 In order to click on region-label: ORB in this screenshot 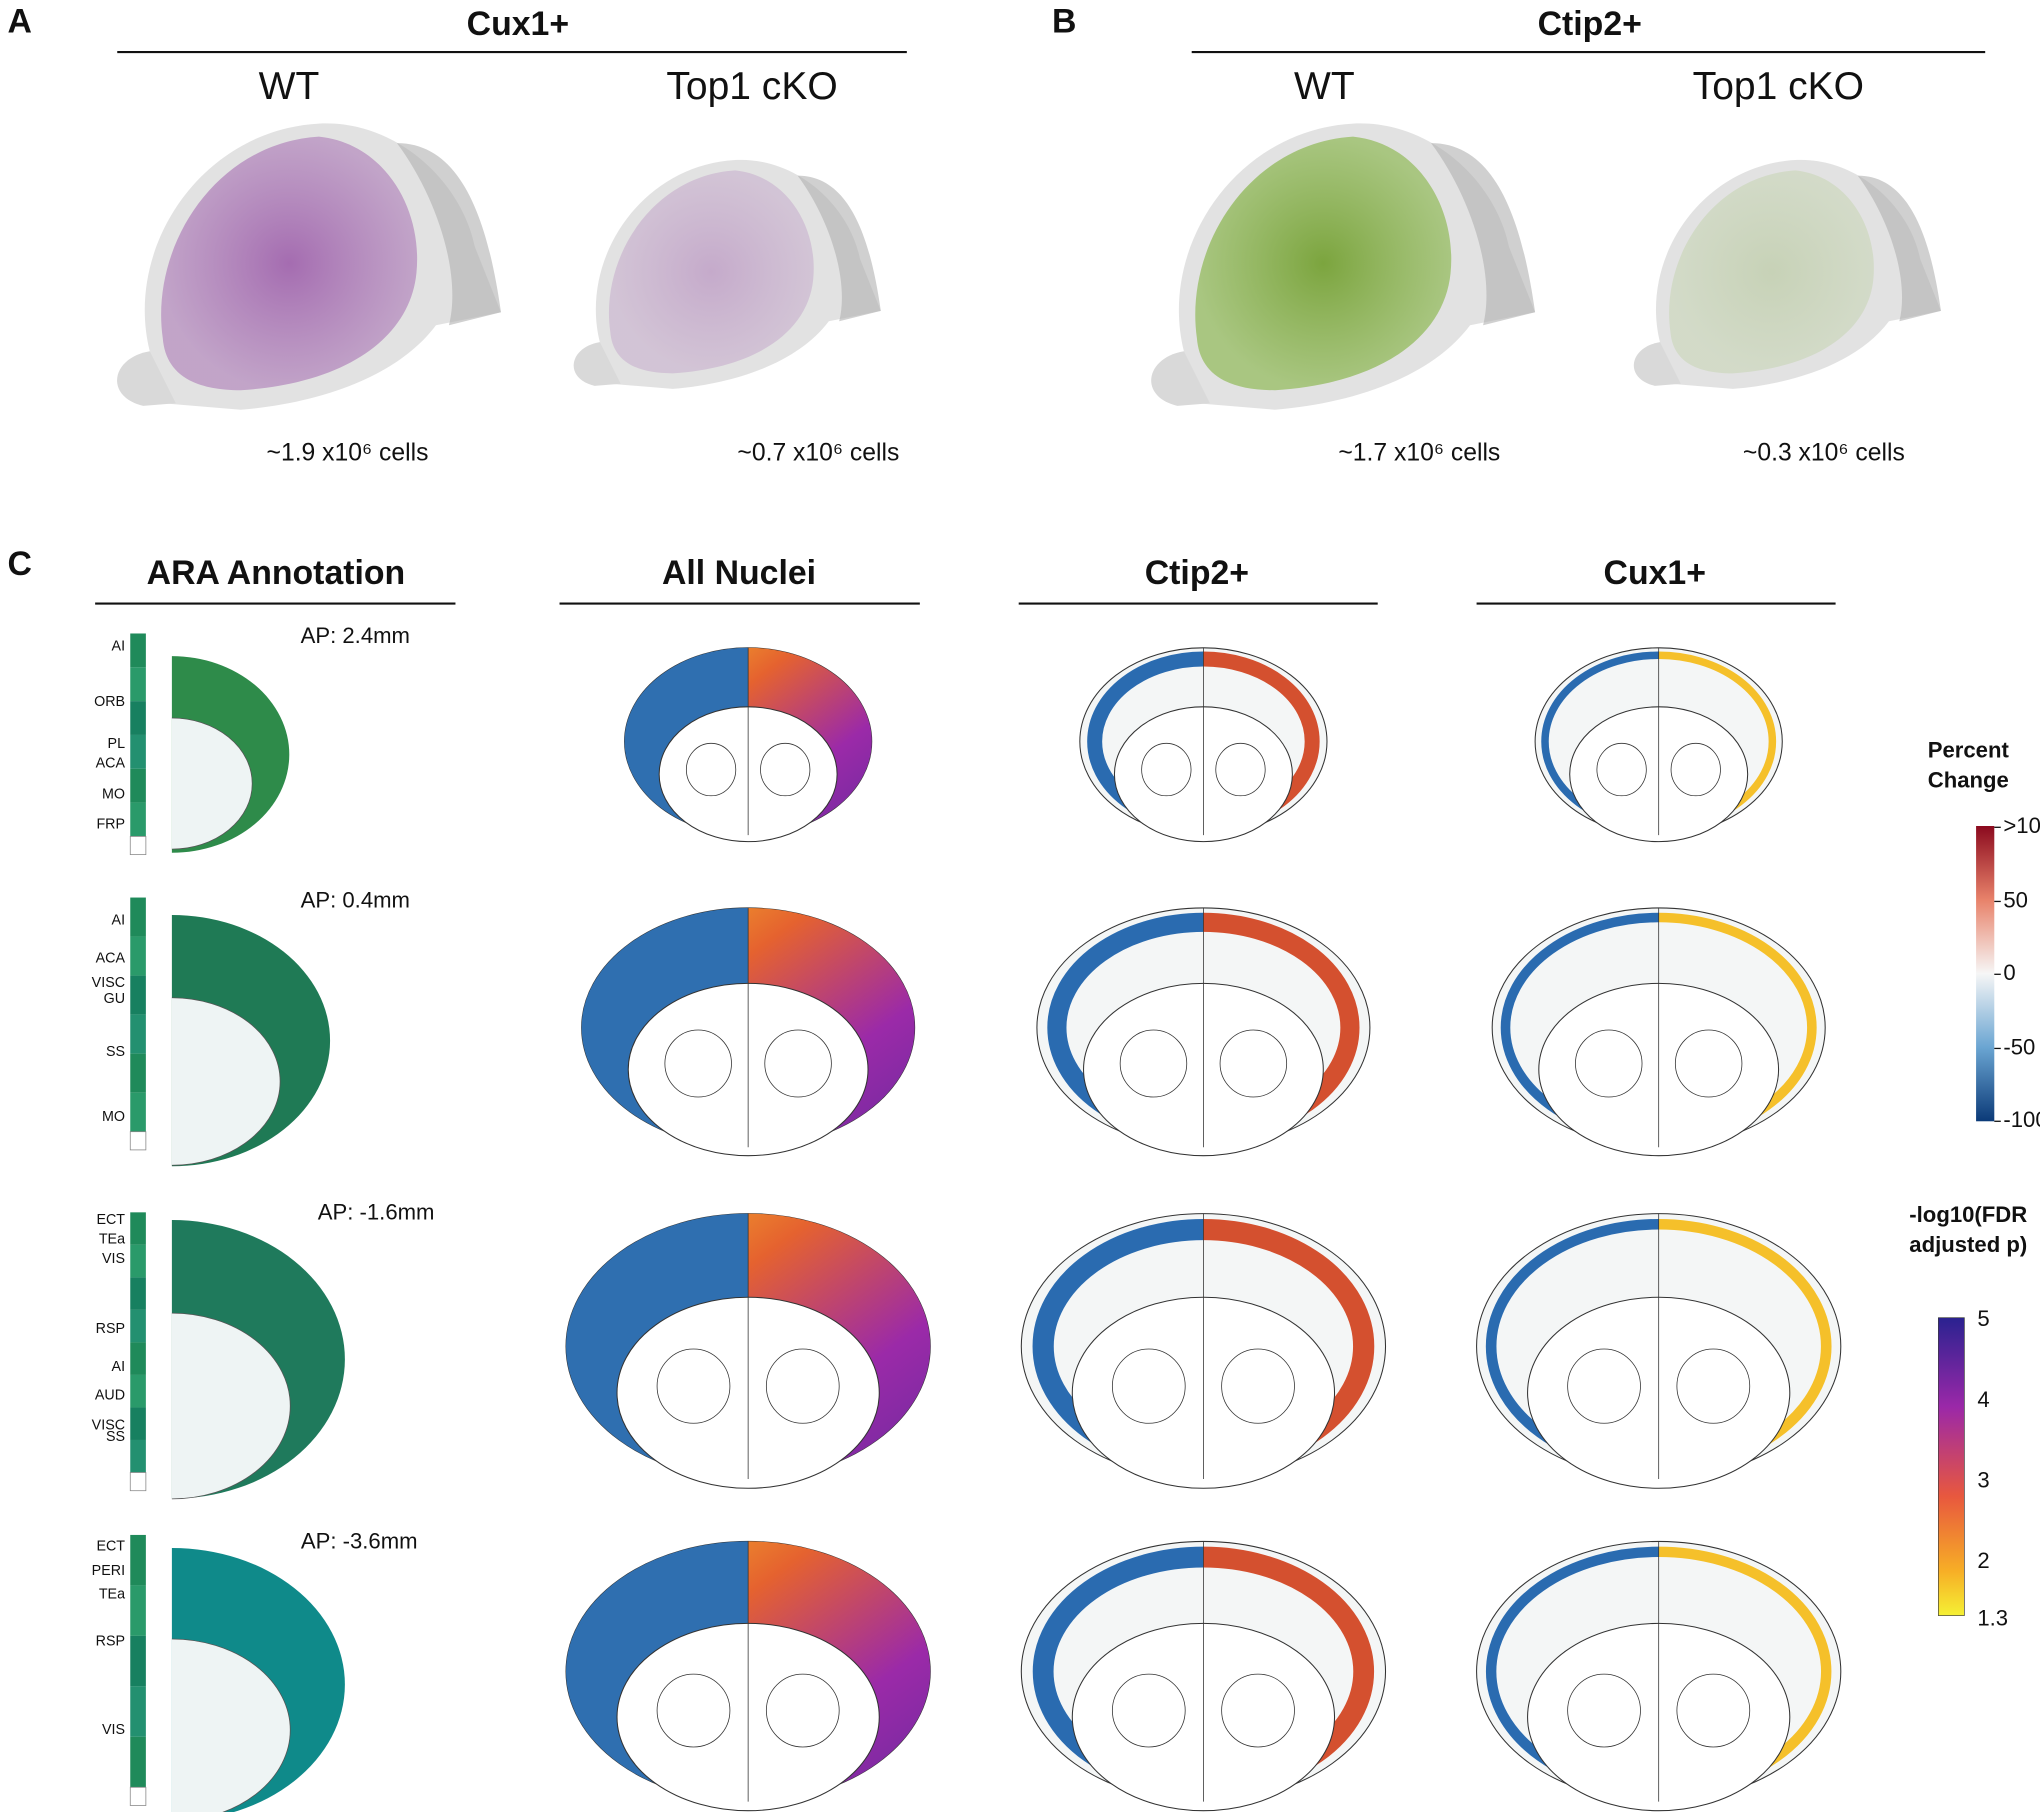, I will do `click(109, 702)`.